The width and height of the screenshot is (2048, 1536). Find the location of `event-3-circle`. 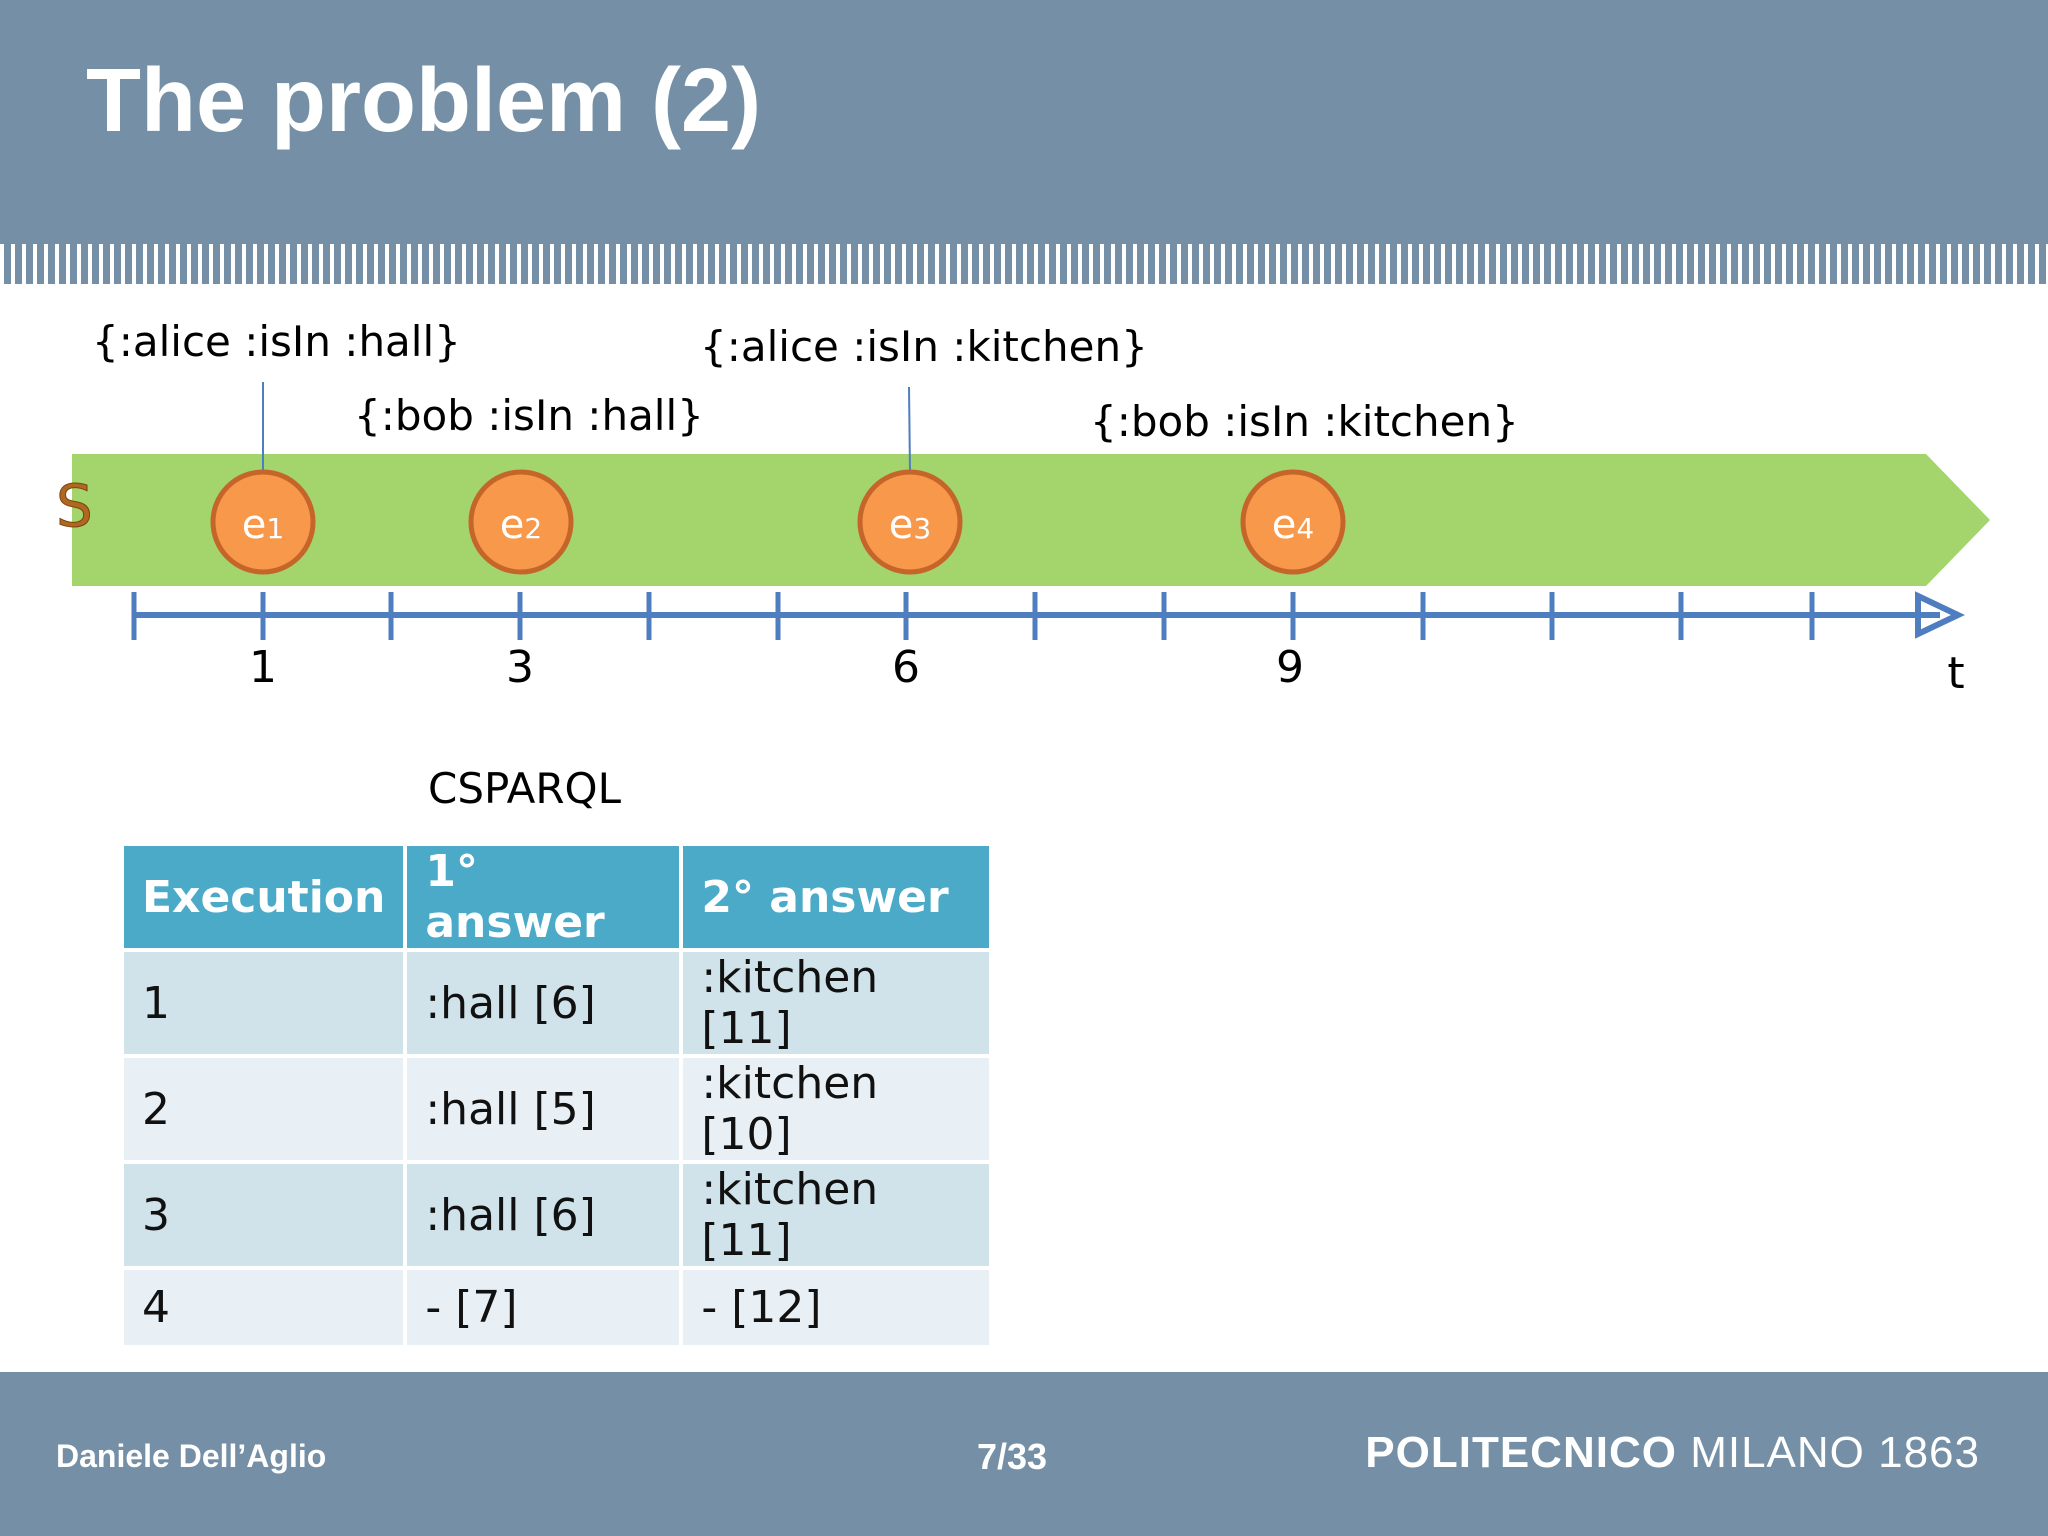

event-3-circle is located at coordinates (910, 522).